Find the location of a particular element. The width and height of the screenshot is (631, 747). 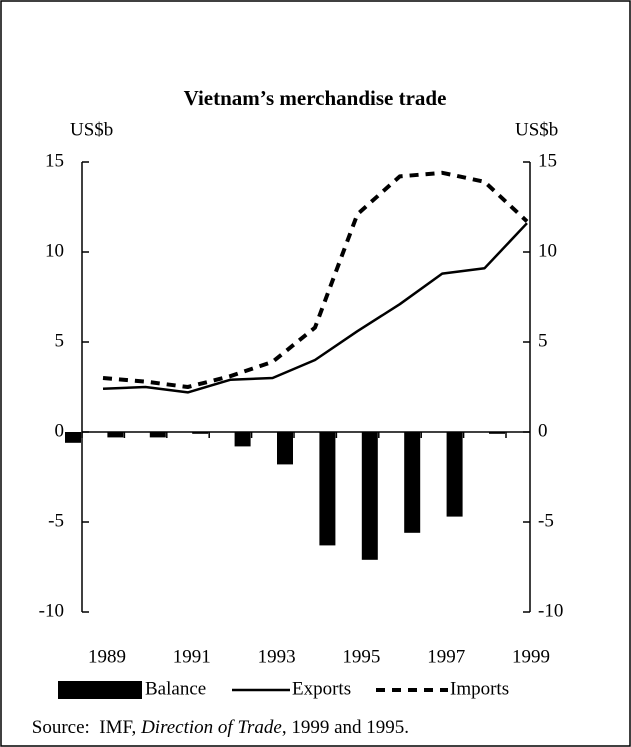

y2-tick-label: 15 is located at coordinates (547, 160).